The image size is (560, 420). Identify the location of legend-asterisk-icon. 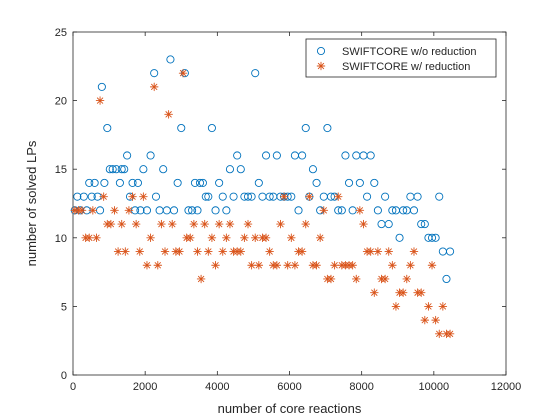
(321, 66).